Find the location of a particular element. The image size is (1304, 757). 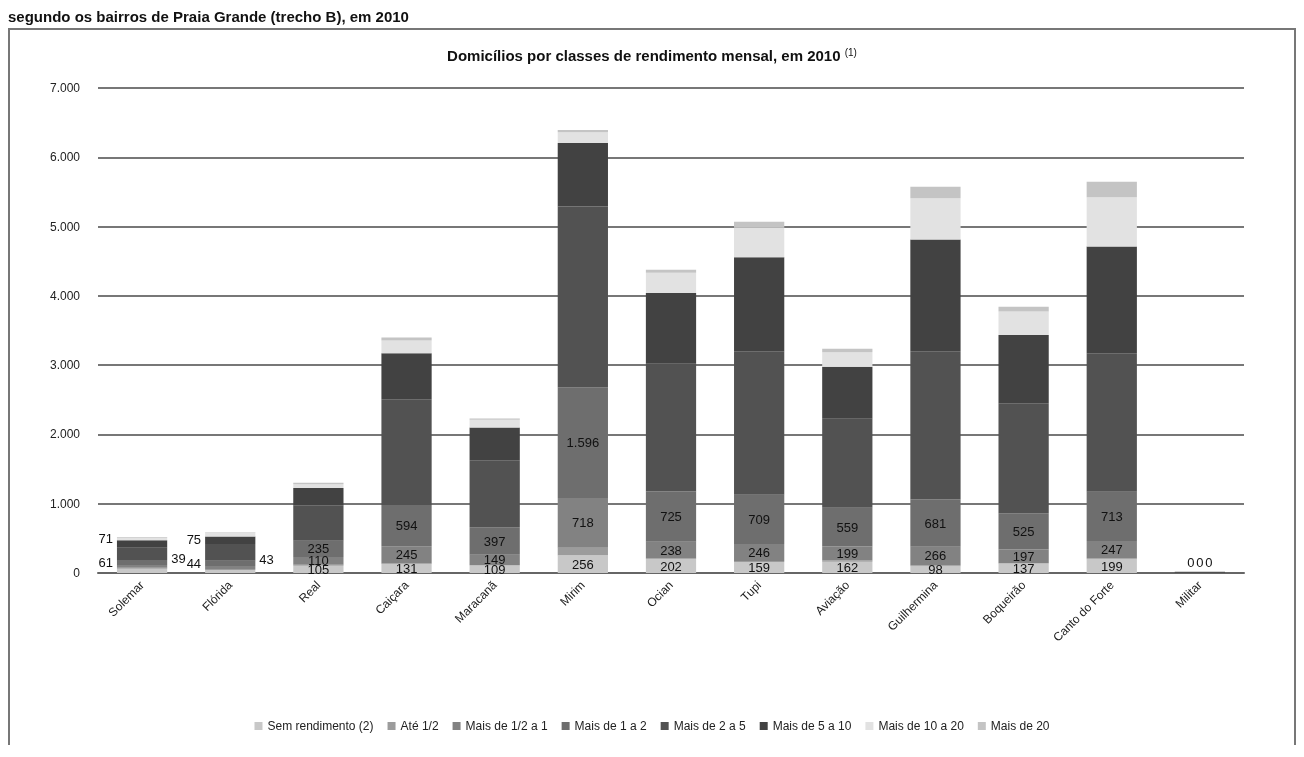

data-label: 131 is located at coordinates (406, 568).